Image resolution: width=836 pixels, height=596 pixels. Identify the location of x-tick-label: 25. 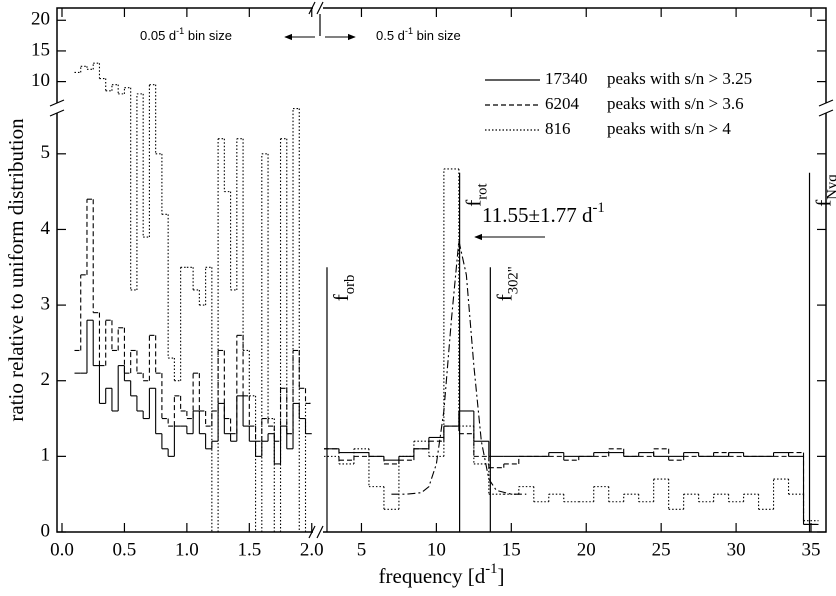
(661, 549).